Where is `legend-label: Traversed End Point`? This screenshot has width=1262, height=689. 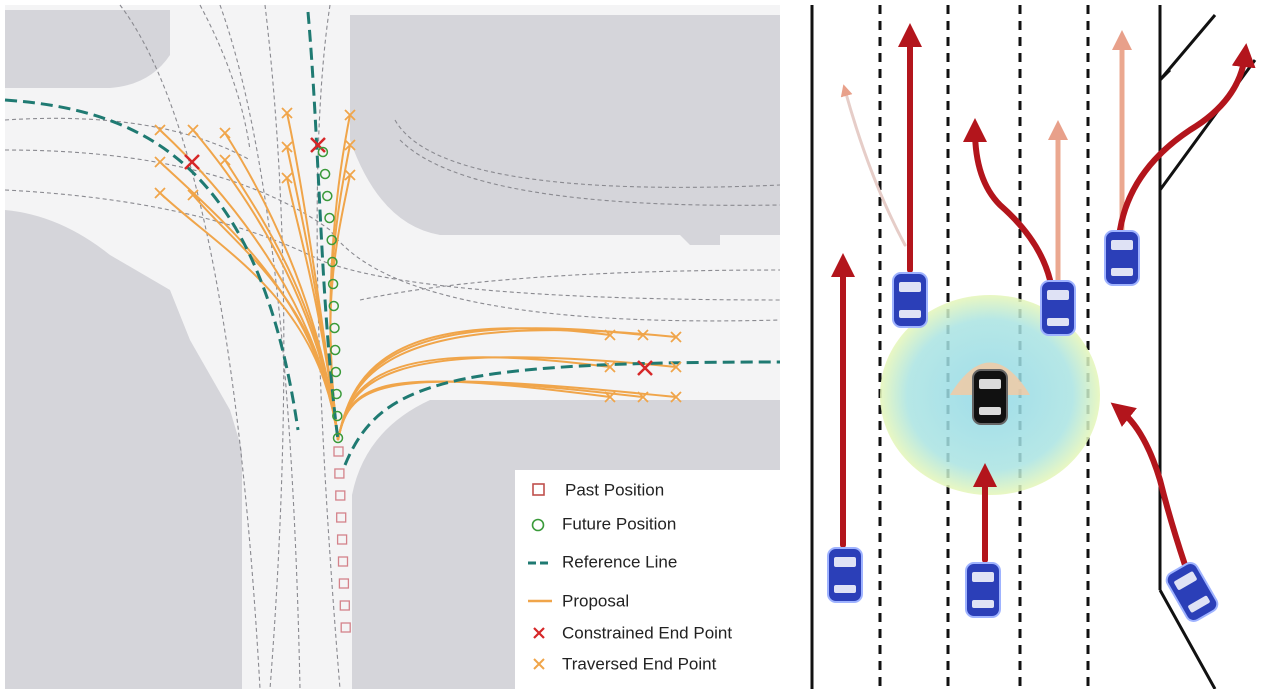 legend-label: Traversed End Point is located at coordinates (639, 663).